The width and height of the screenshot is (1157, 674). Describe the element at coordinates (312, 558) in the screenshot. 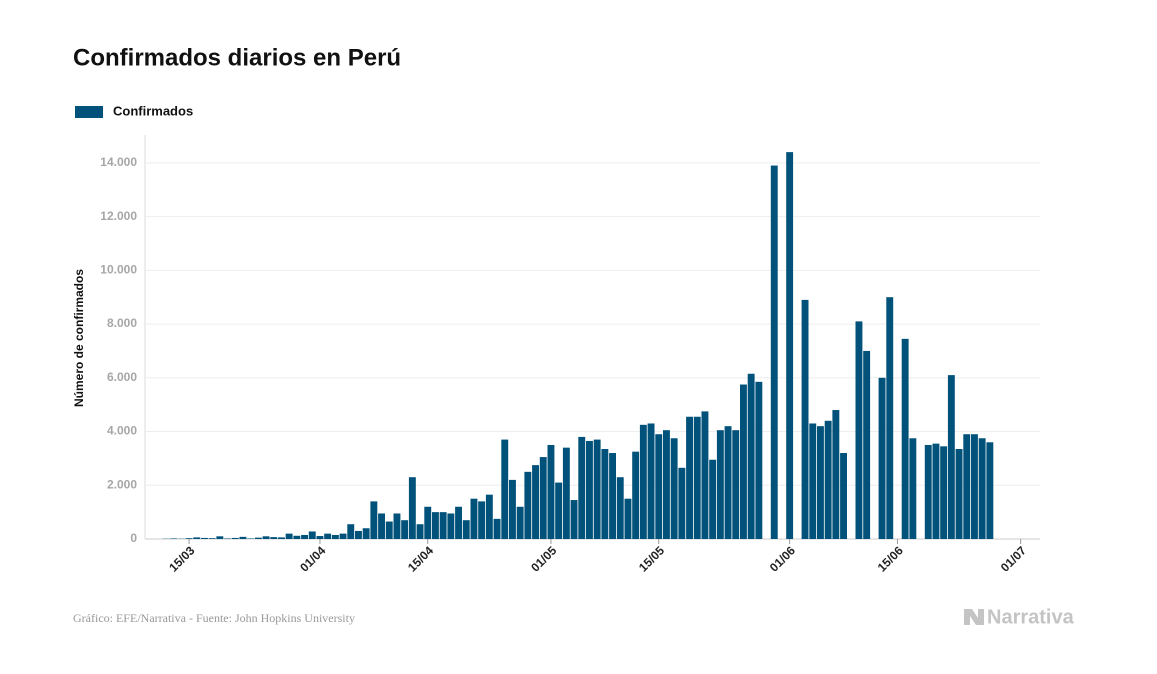

I see `x-tick-label: 01/04` at that location.